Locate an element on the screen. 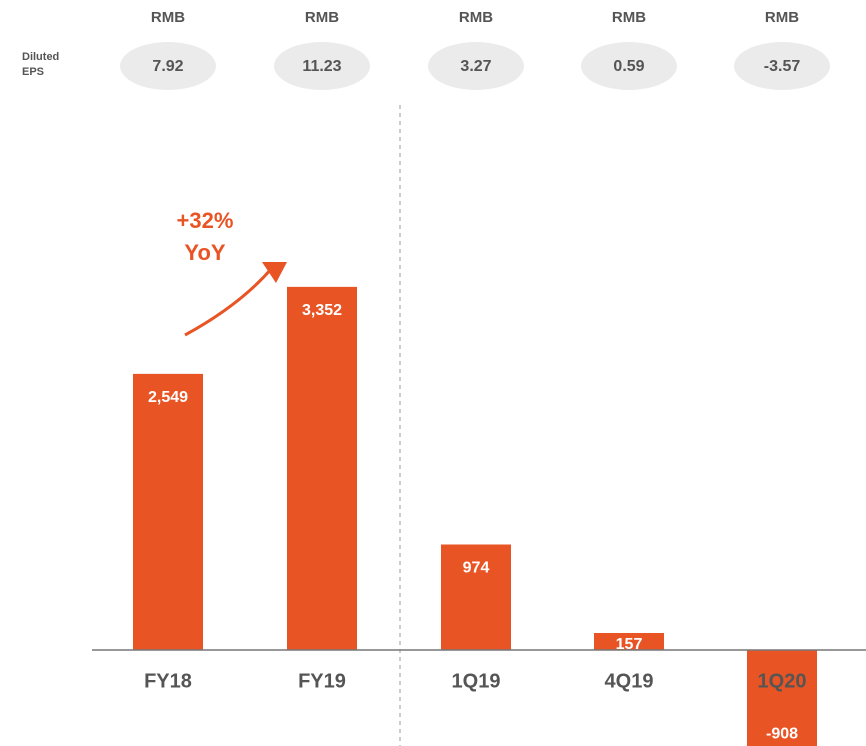 This screenshot has height=746, width=866. x-tick-label: 1Q19 is located at coordinates (476, 681).